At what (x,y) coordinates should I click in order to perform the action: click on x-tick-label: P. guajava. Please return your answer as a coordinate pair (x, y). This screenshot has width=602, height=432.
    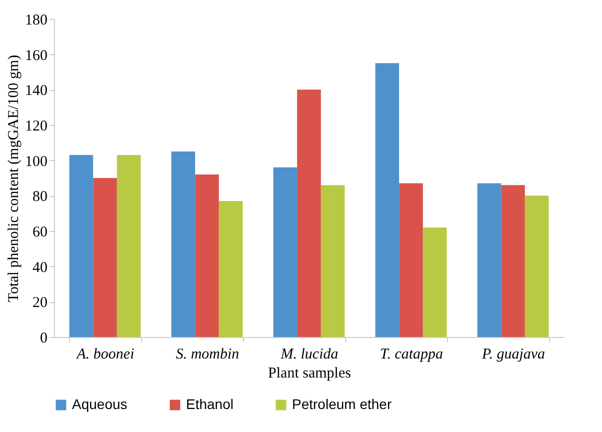
    Looking at the image, I should click on (513, 354).